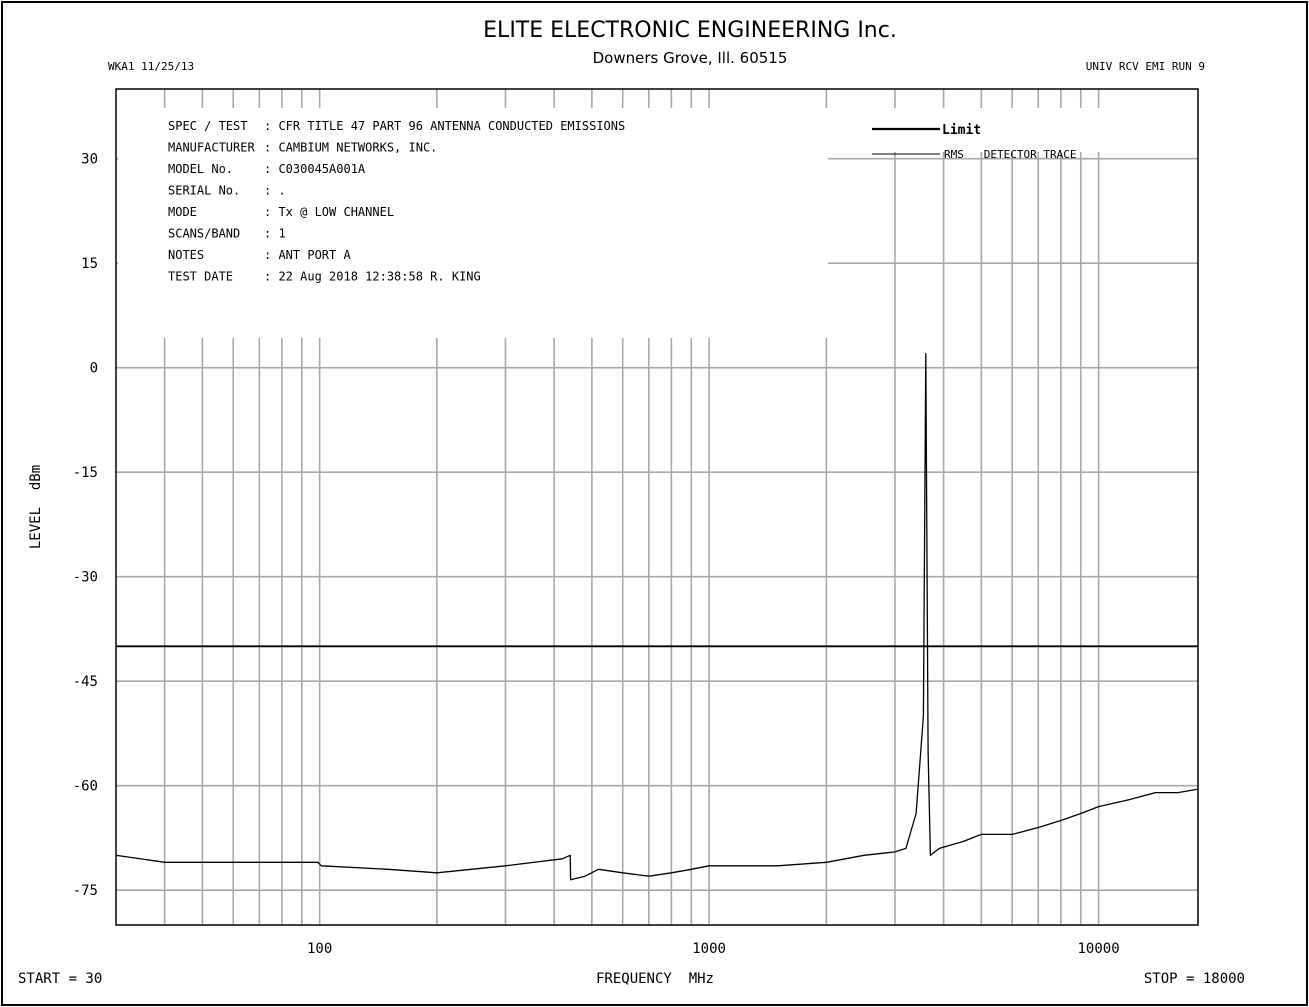 The image size is (1309, 1007). Describe the element at coordinates (151, 66) in the screenshot. I see `header-left-code: WKA1 11/25/13` at that location.